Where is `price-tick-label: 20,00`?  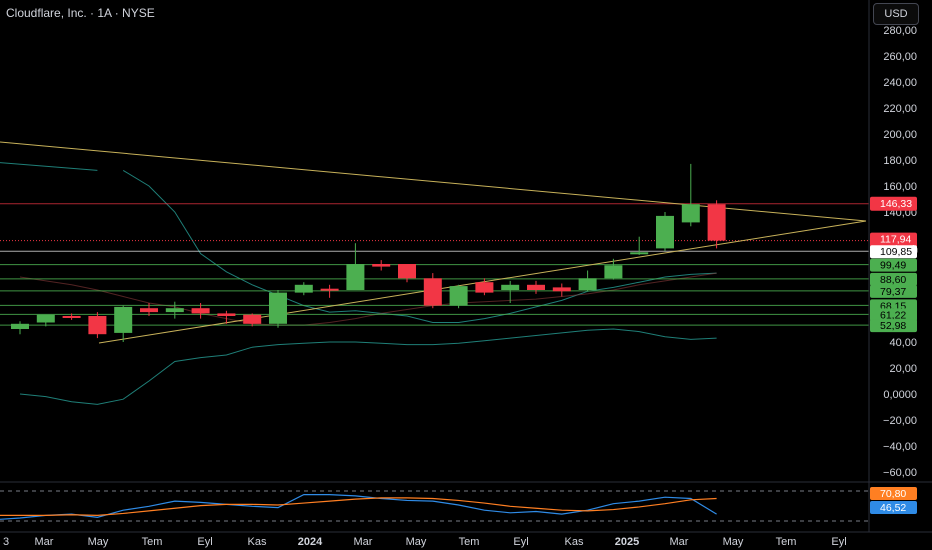
price-tick-label: 20,00 is located at coordinates (903, 369).